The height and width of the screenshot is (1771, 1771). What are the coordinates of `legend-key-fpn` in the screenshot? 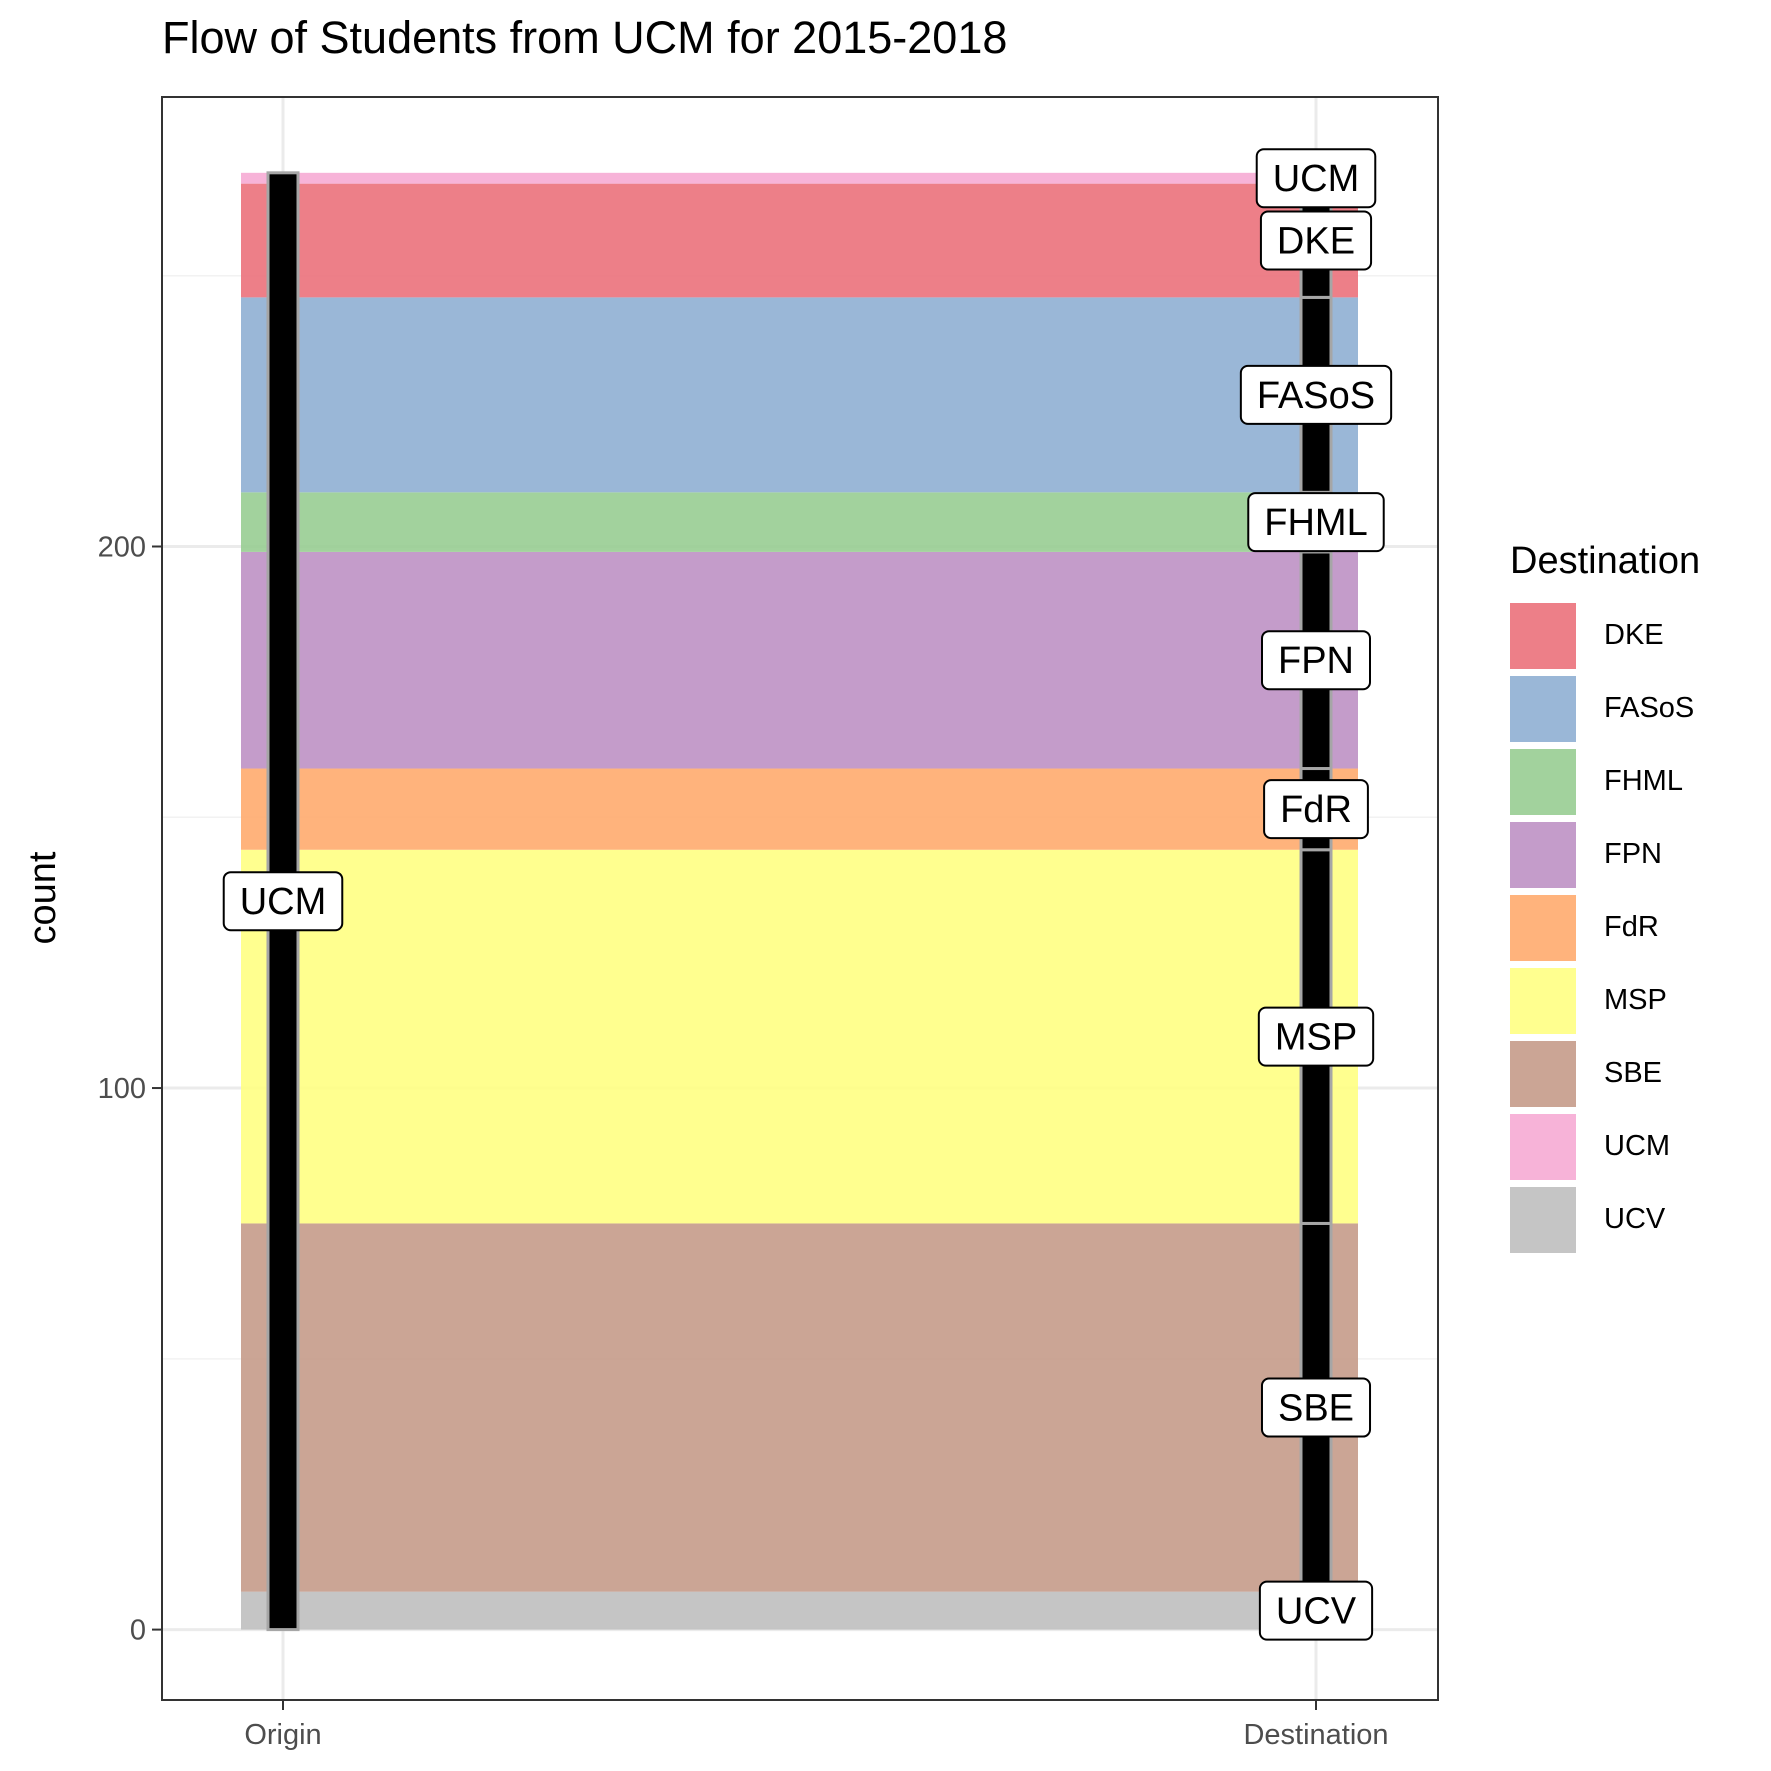 It's located at (1543, 854).